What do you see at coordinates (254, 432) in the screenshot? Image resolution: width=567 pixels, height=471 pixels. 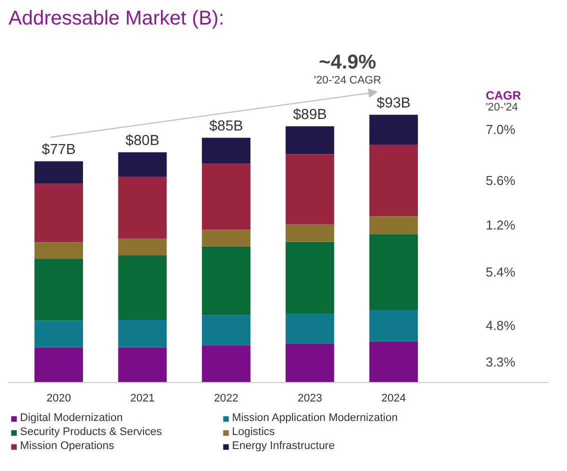 I see `legend-label: Logistics` at bounding box center [254, 432].